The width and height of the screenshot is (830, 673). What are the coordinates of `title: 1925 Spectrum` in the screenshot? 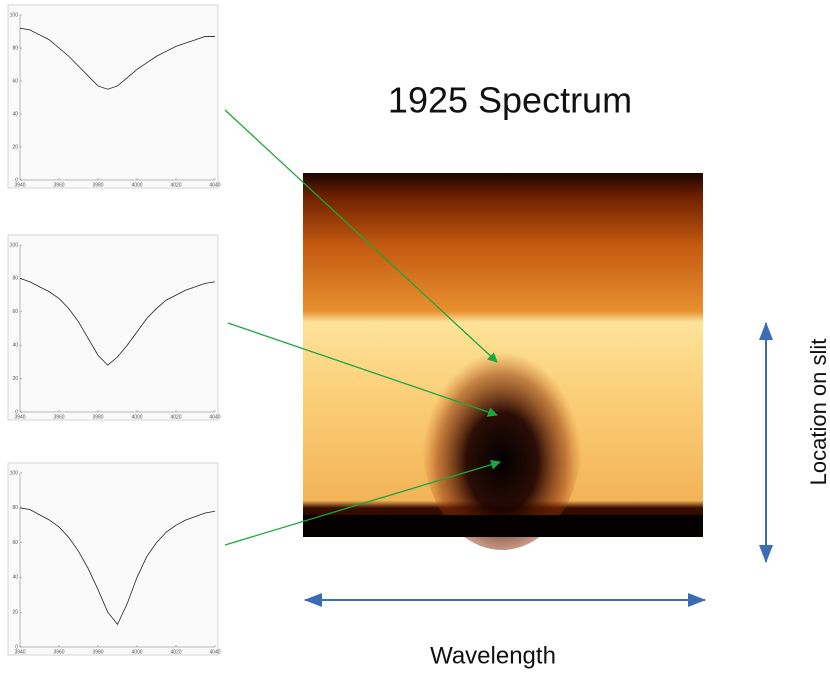 It's located at (510, 100).